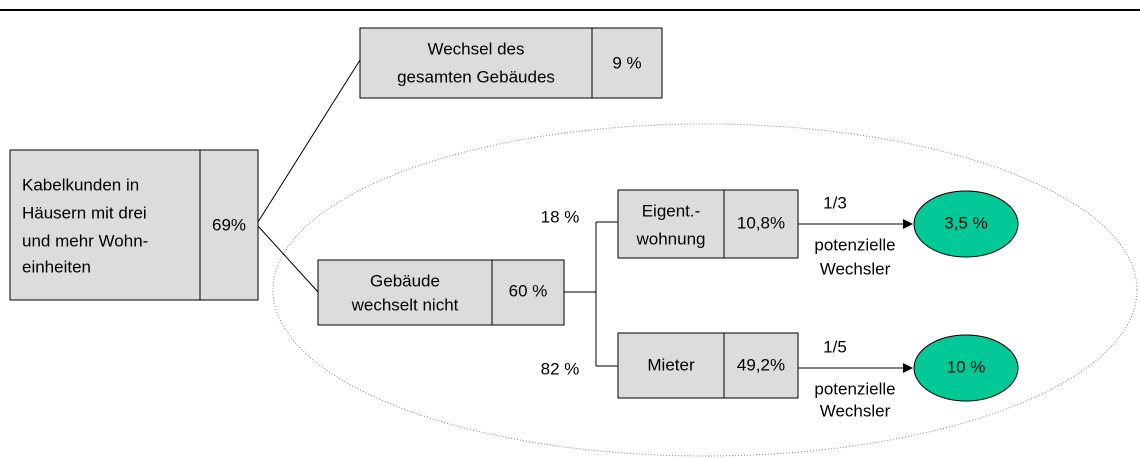 The height and width of the screenshot is (459, 1140). Describe the element at coordinates (708, 224) in the screenshot. I see `owner-box` at that location.